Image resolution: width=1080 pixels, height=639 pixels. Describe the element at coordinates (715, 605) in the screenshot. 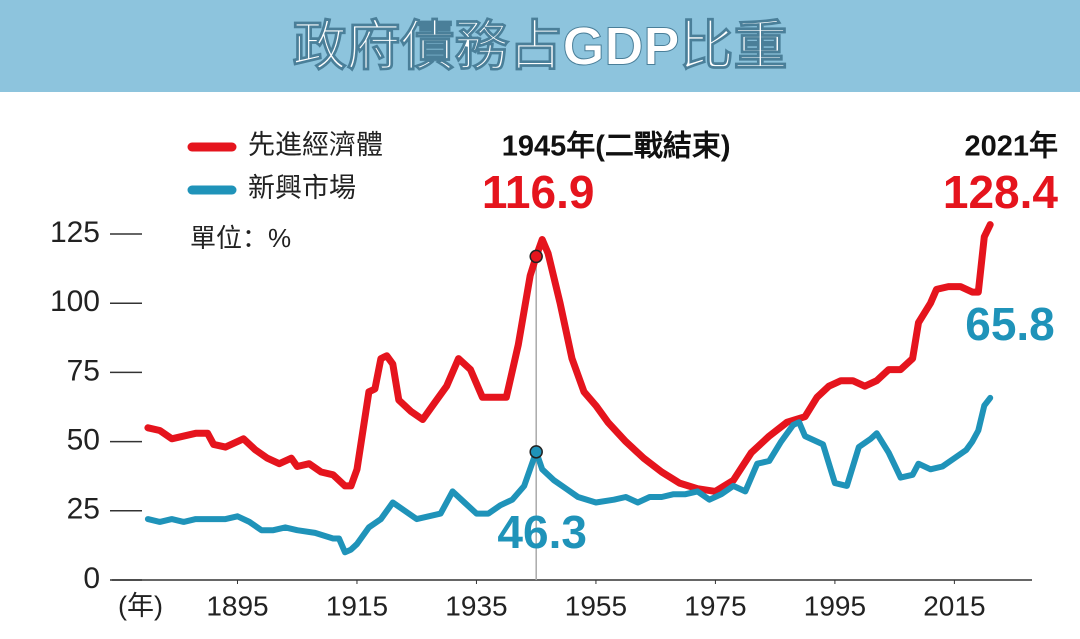

I see `x-tick-label: 1975` at that location.